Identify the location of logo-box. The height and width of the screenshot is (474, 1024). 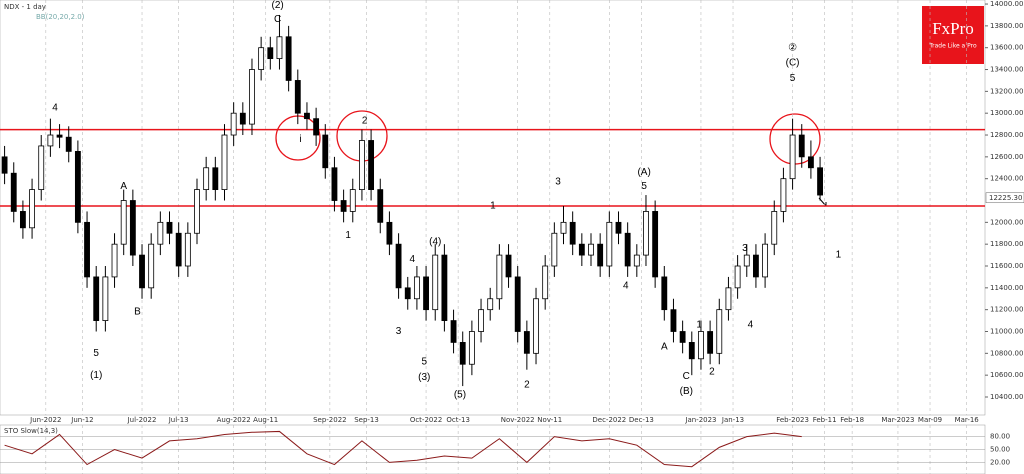
(953, 35).